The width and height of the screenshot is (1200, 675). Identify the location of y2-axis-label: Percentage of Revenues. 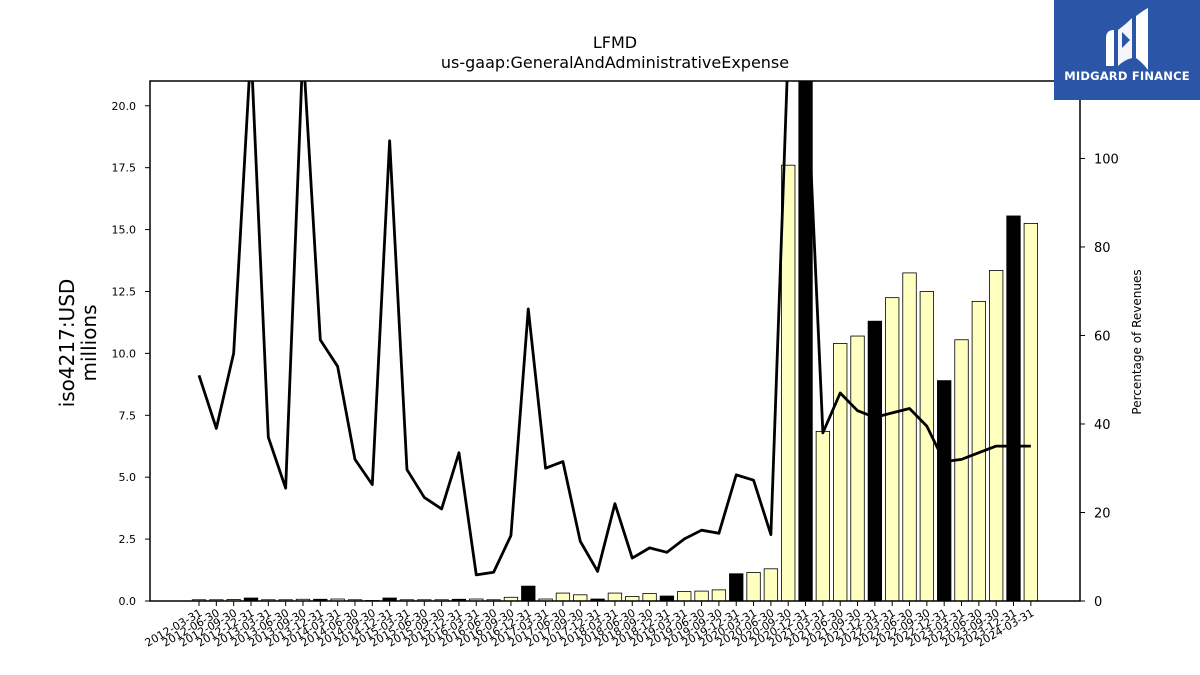
(1137, 341).